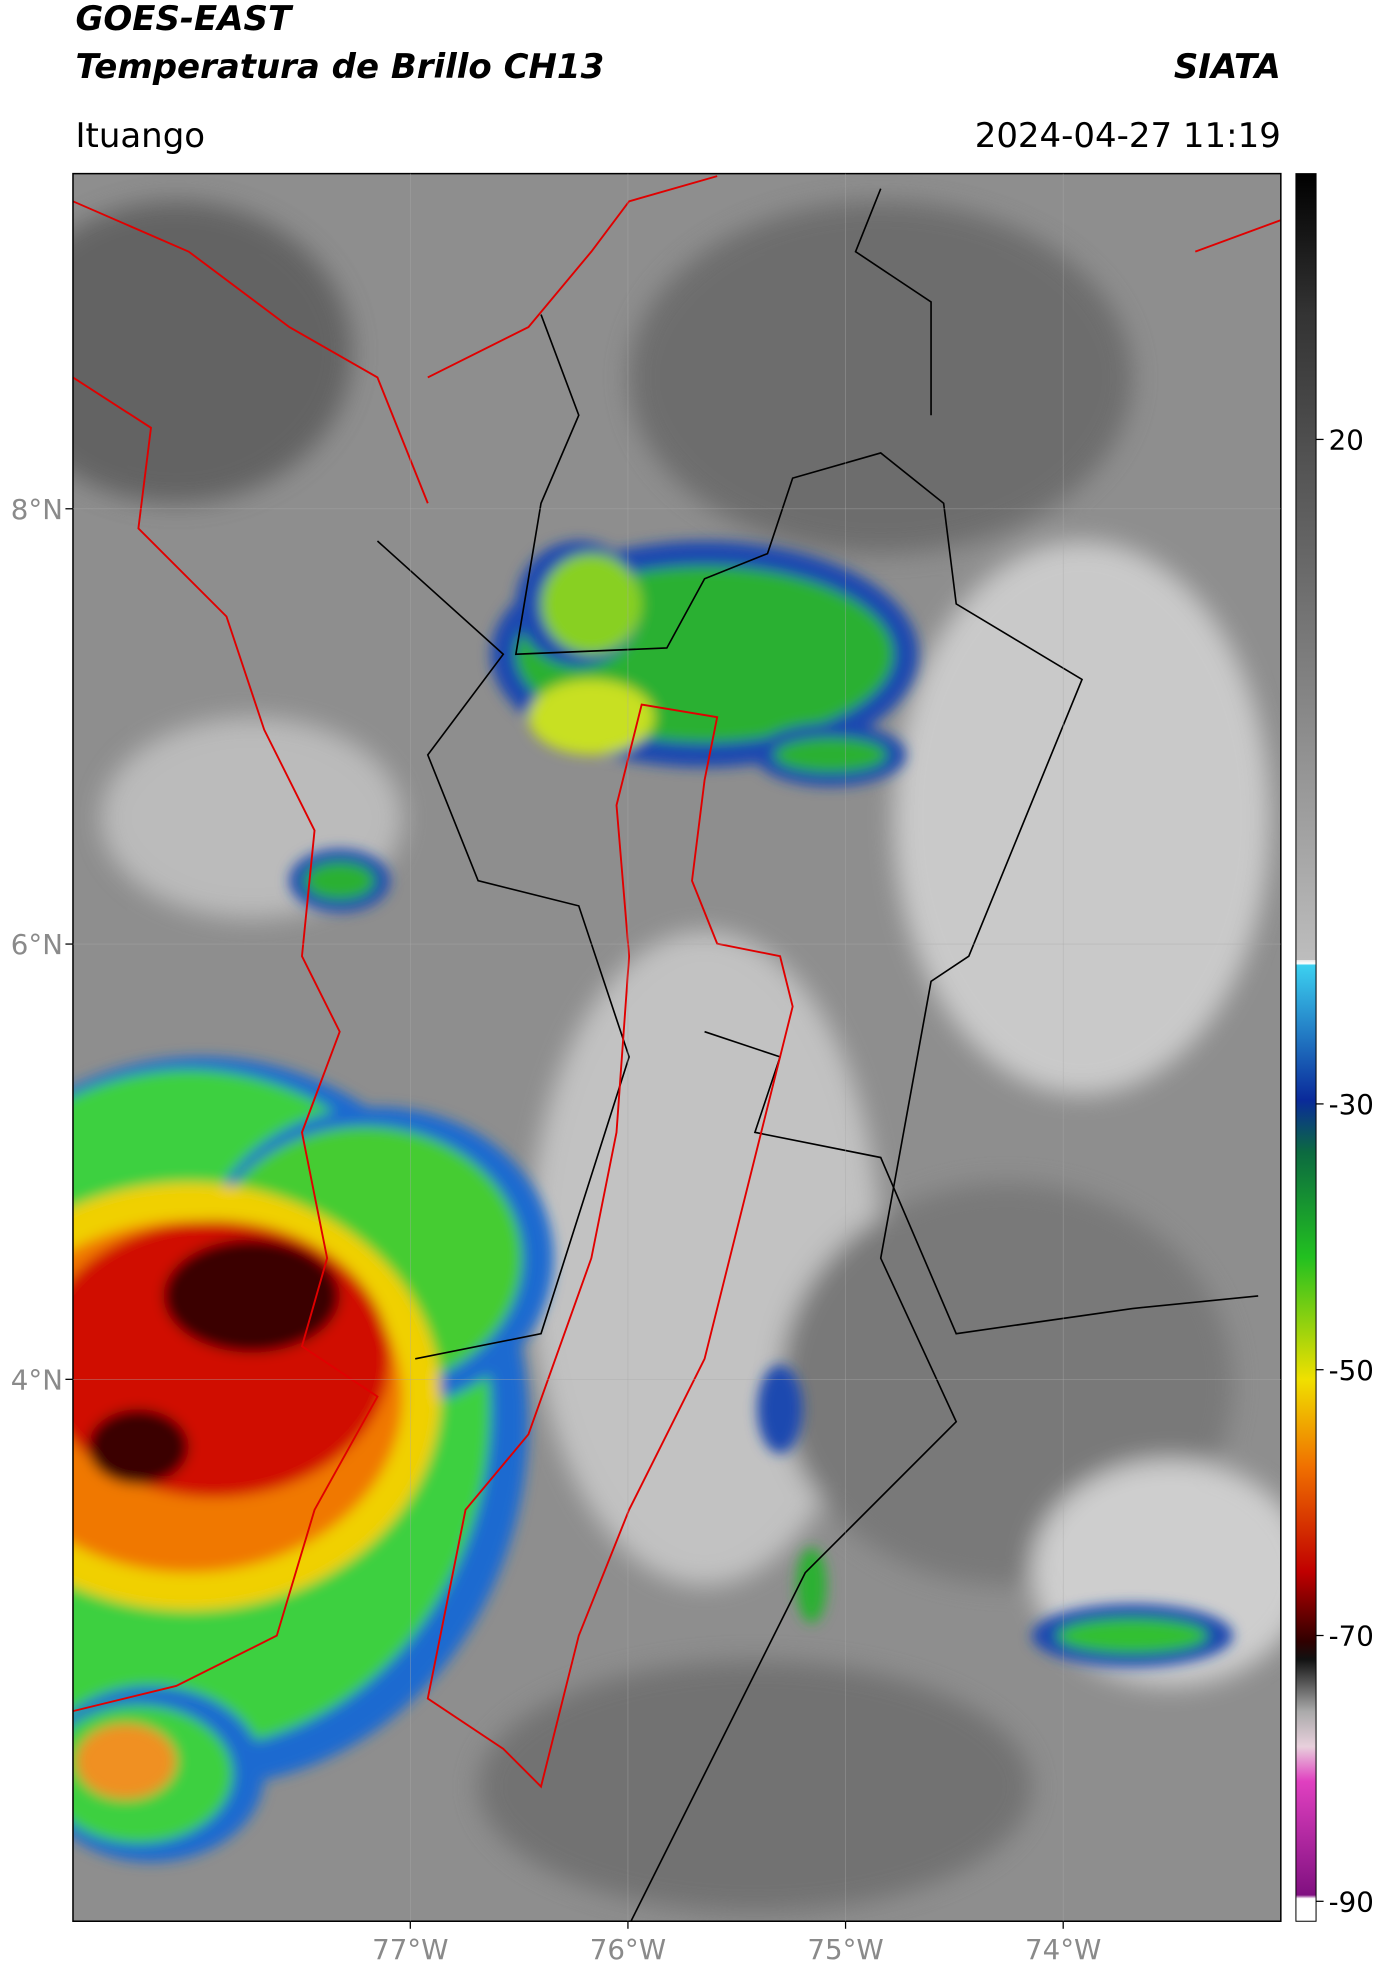 The height and width of the screenshot is (1981, 1384). I want to click on colorbar, so click(1306, 1047).